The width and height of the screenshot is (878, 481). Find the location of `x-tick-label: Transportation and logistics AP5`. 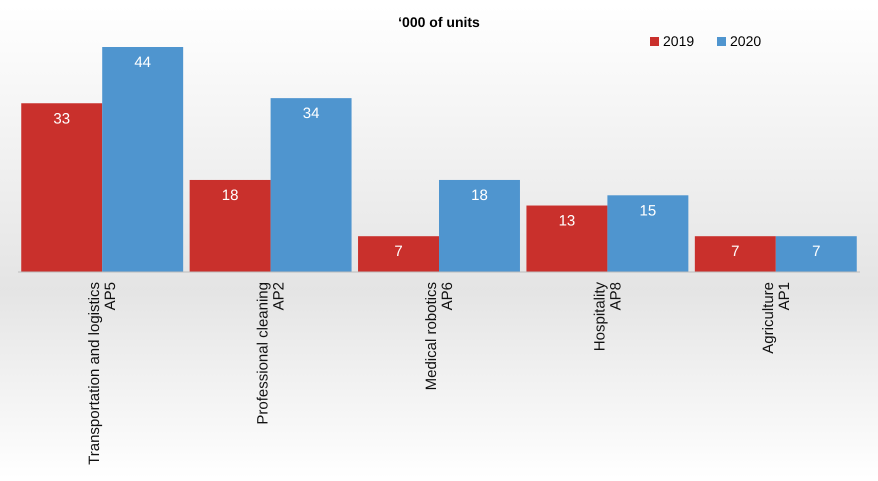

x-tick-label: Transportation and logistics AP5 is located at coordinates (103, 373).